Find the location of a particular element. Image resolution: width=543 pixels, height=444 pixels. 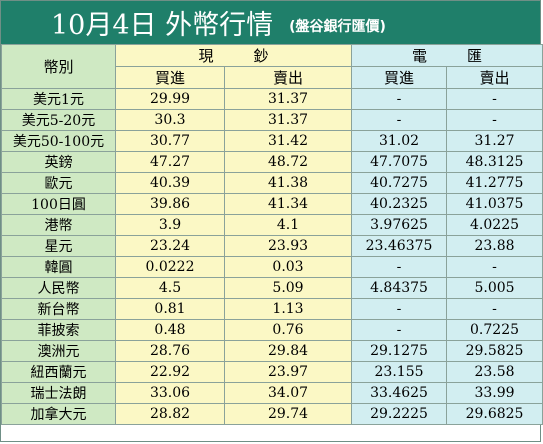

table-row: 美元50-100元 30.77 31.42 31.02 31.27 is located at coordinates (272, 141).